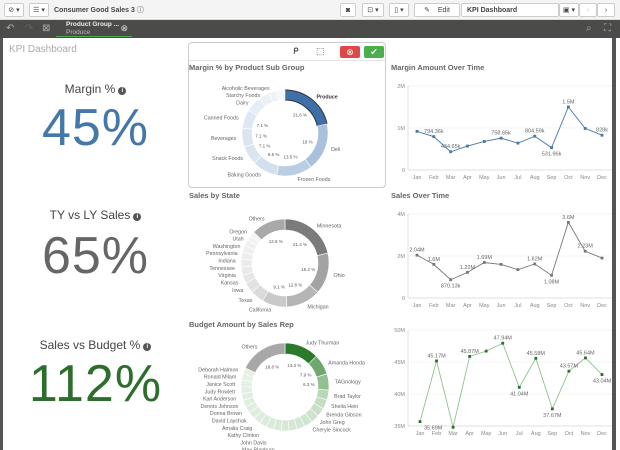 The image size is (620, 450). I want to click on x-tick-label: Aug, so click(535, 306).